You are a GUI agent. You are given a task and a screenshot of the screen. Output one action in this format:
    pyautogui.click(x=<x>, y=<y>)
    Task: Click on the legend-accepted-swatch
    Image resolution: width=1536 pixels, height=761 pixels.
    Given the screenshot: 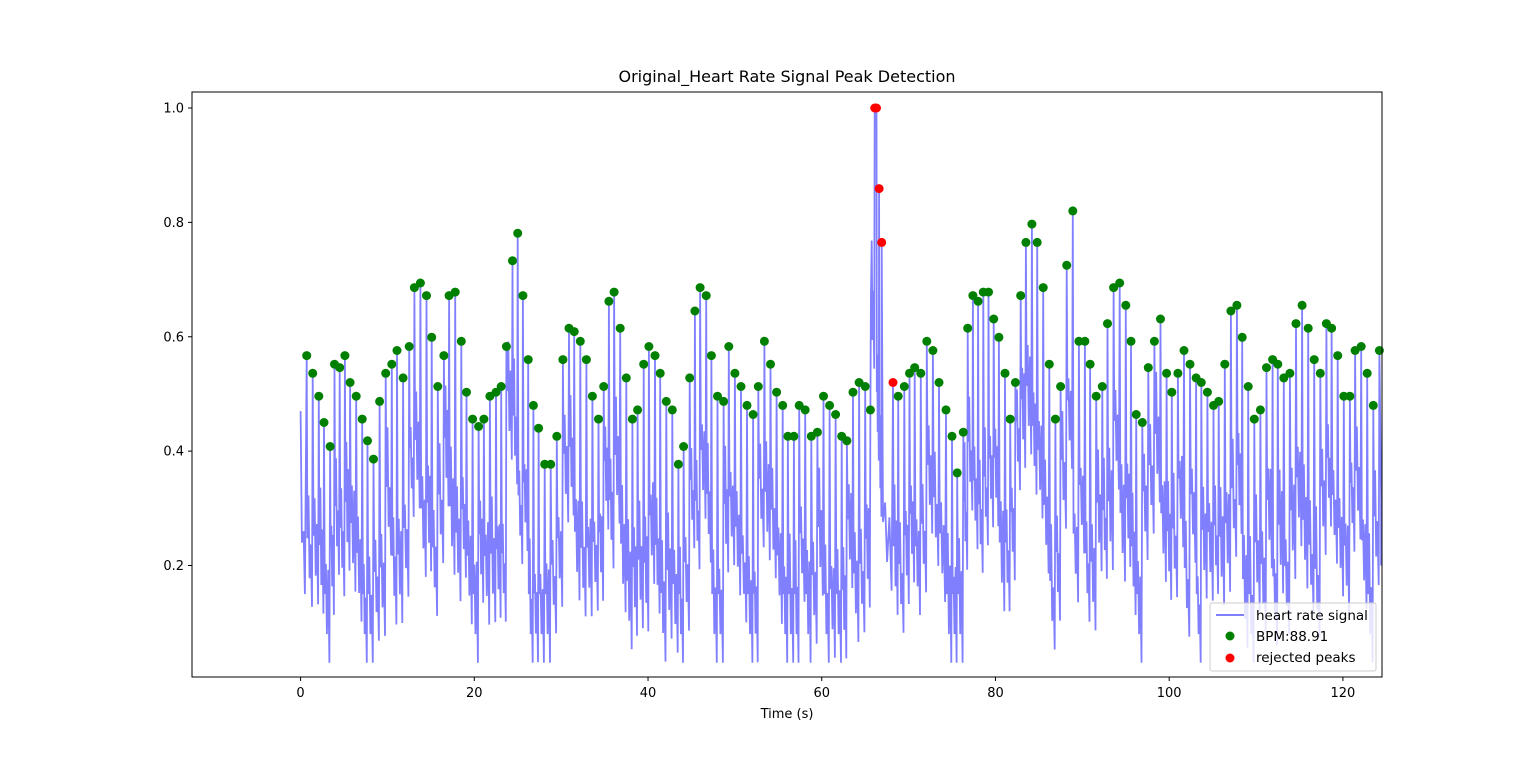 What is the action you would take?
    pyautogui.click(x=1230, y=636)
    